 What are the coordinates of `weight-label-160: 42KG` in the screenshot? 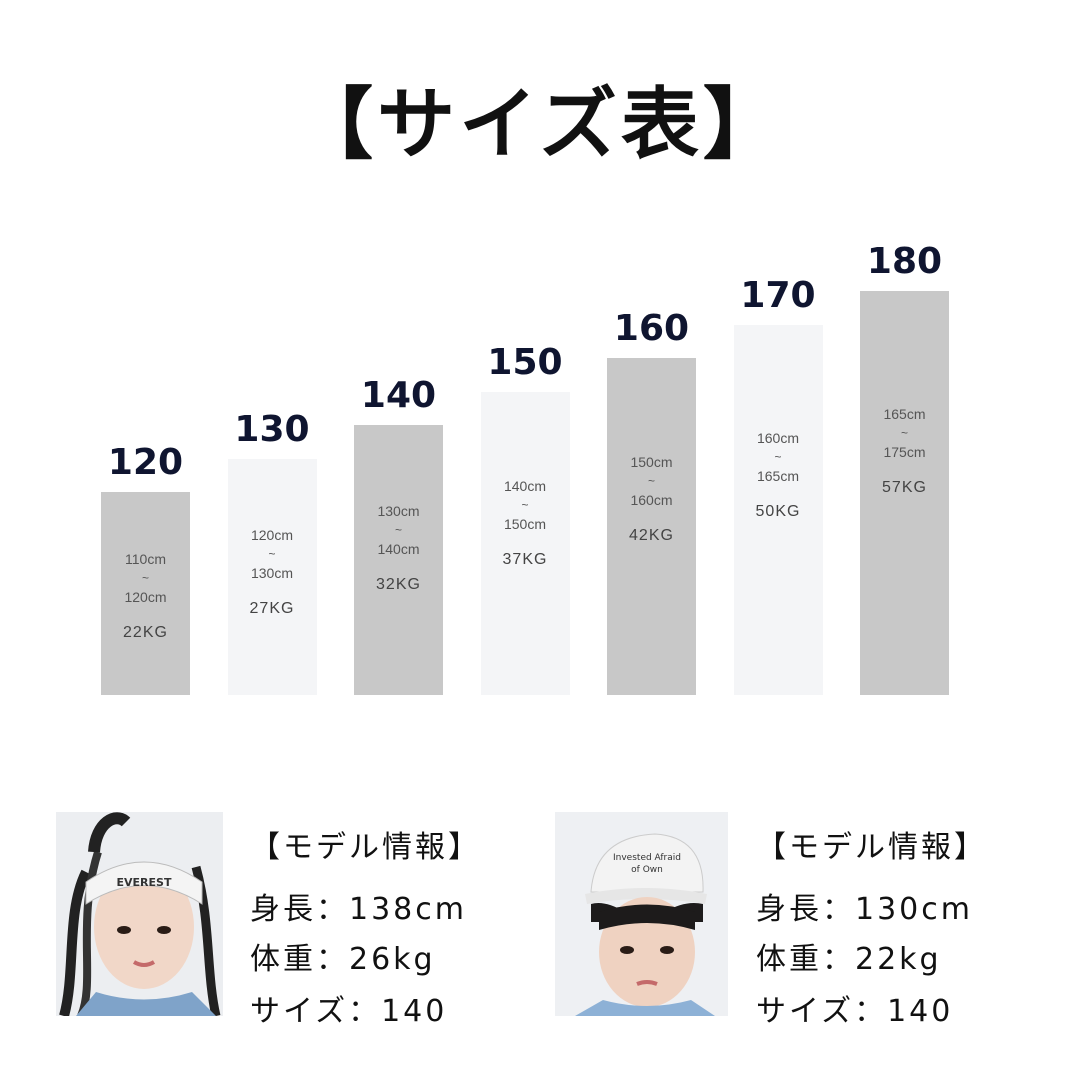 It's located at (651, 536).